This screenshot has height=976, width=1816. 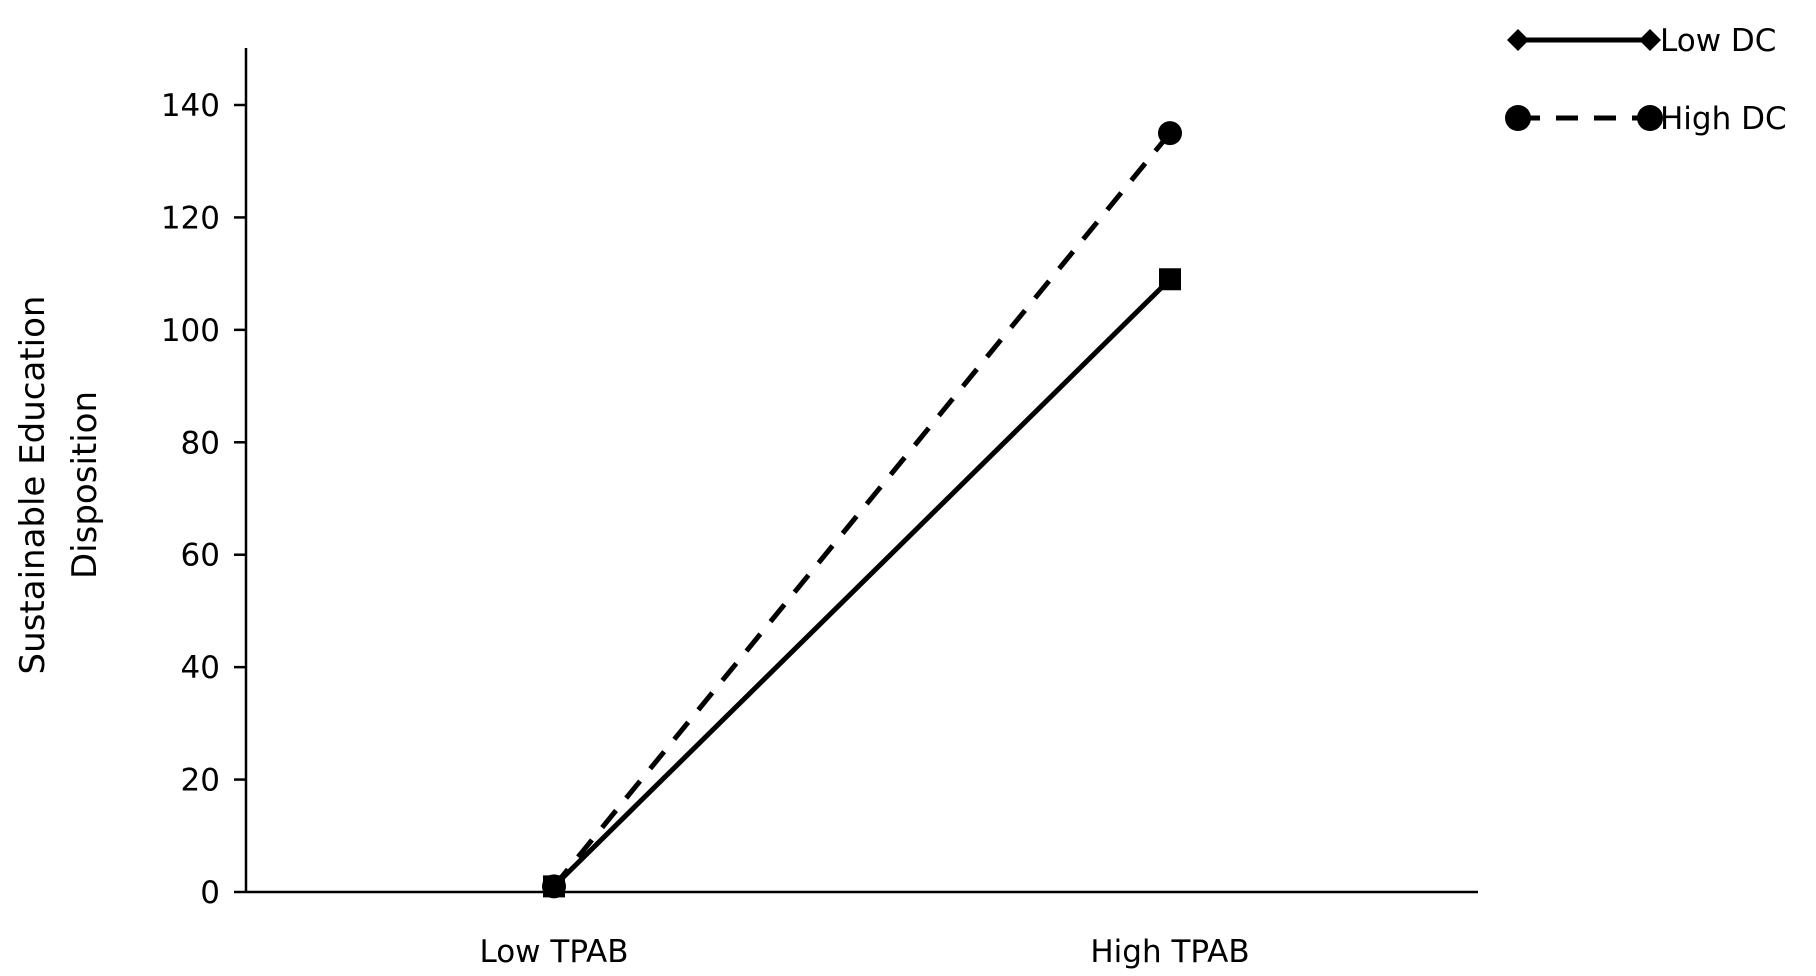 I want to click on y-tick-label: 20, so click(x=200, y=781).